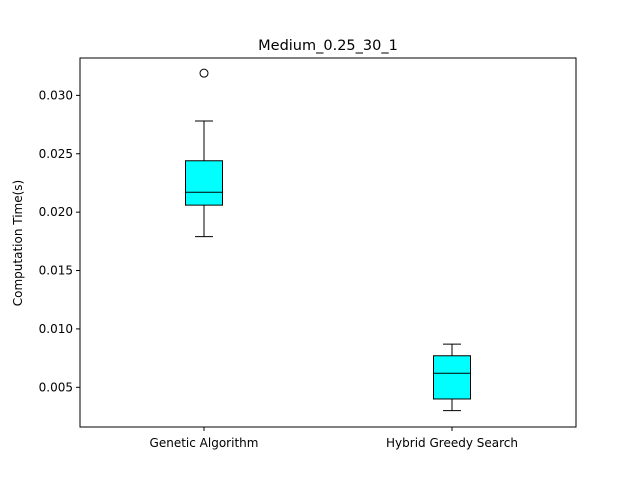  I want to click on x-tick-label: Hybrid Greedy Search, so click(452, 443).